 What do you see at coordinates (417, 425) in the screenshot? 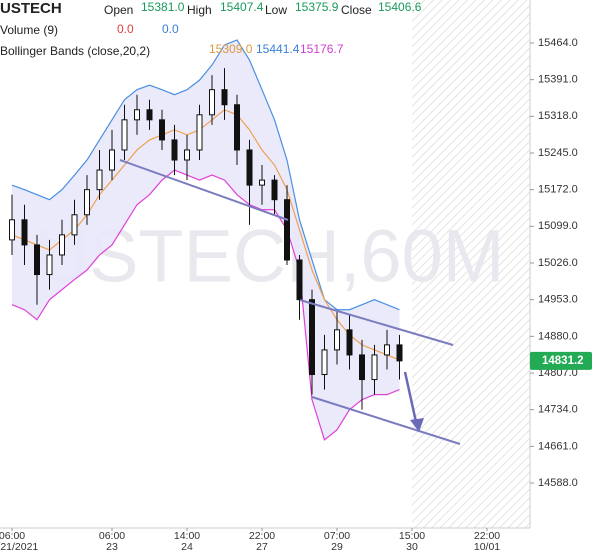
I see `arrow-head` at bounding box center [417, 425].